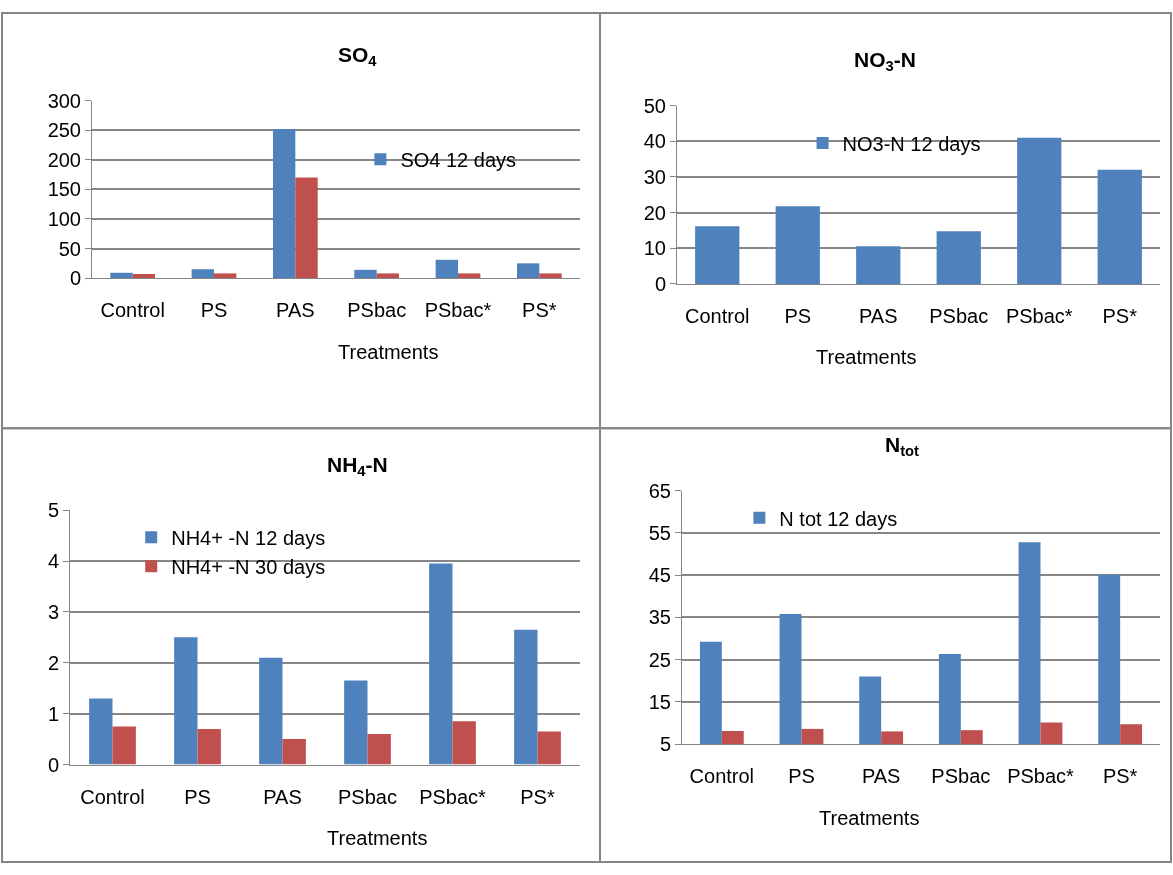 Image resolution: width=1173 pixels, height=875 pixels. I want to click on y-tick-label: 65, so click(659, 490).